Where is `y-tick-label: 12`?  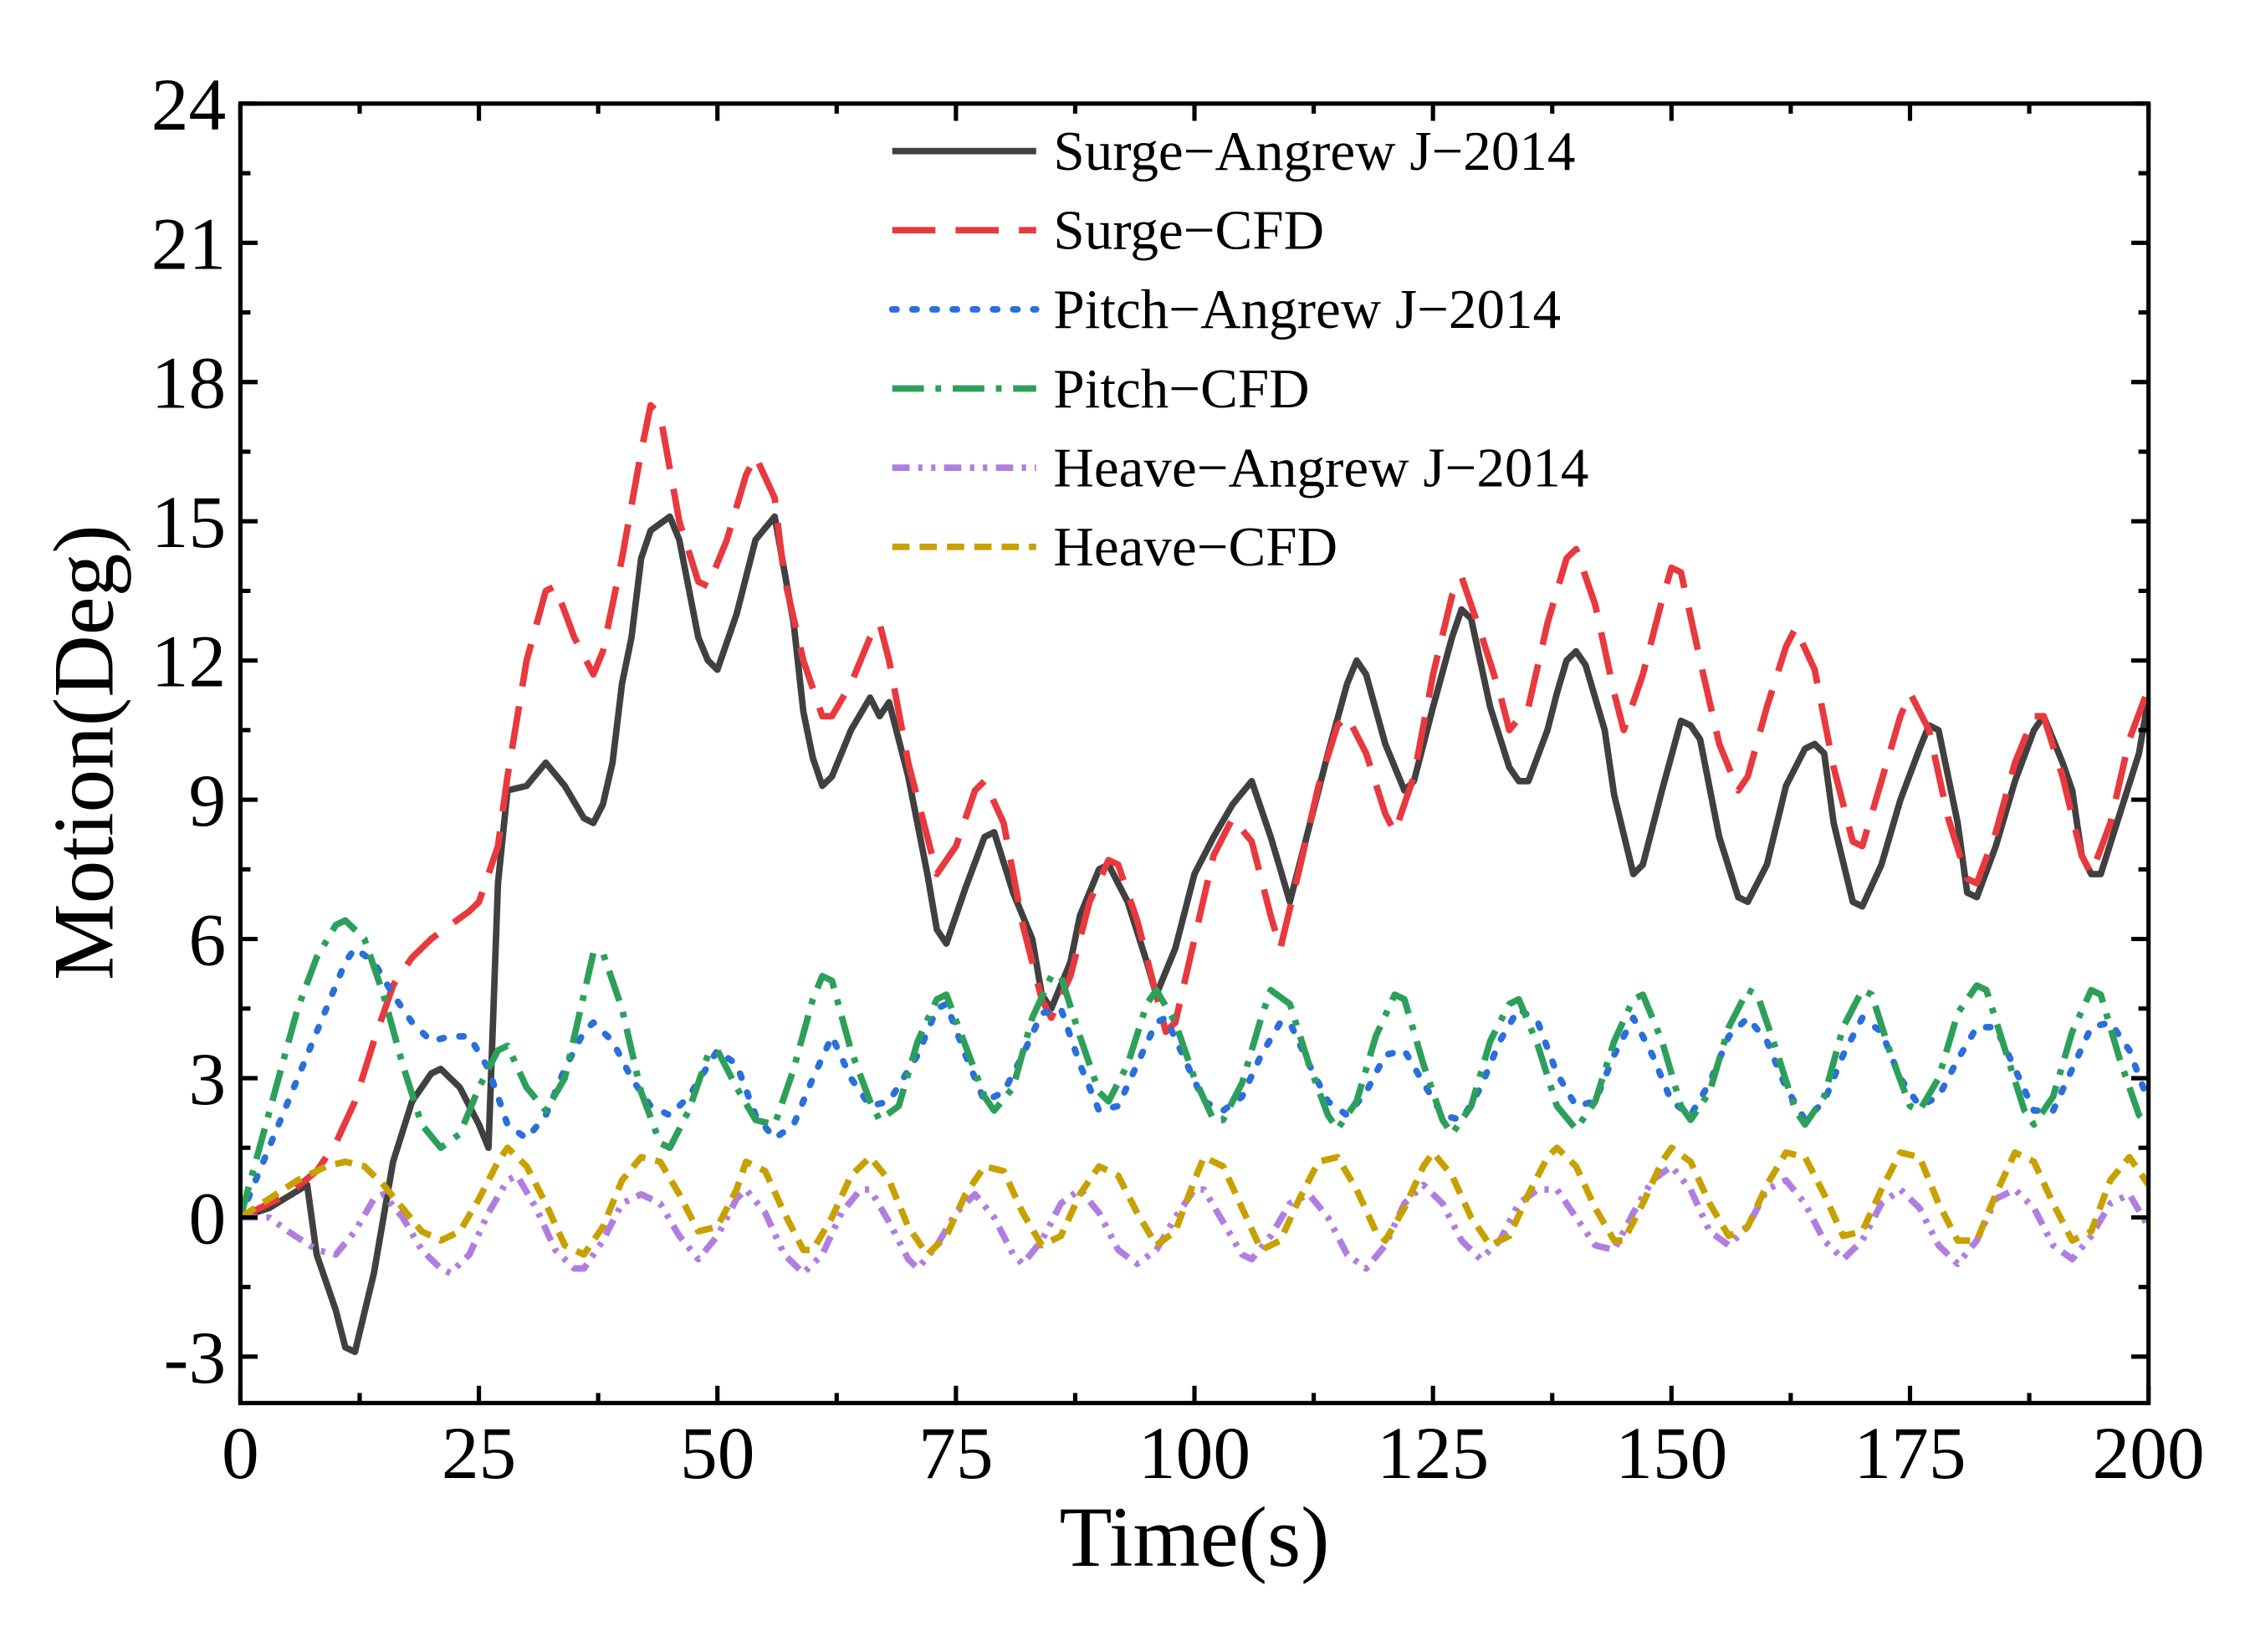 y-tick-label: 12 is located at coordinates (188, 662).